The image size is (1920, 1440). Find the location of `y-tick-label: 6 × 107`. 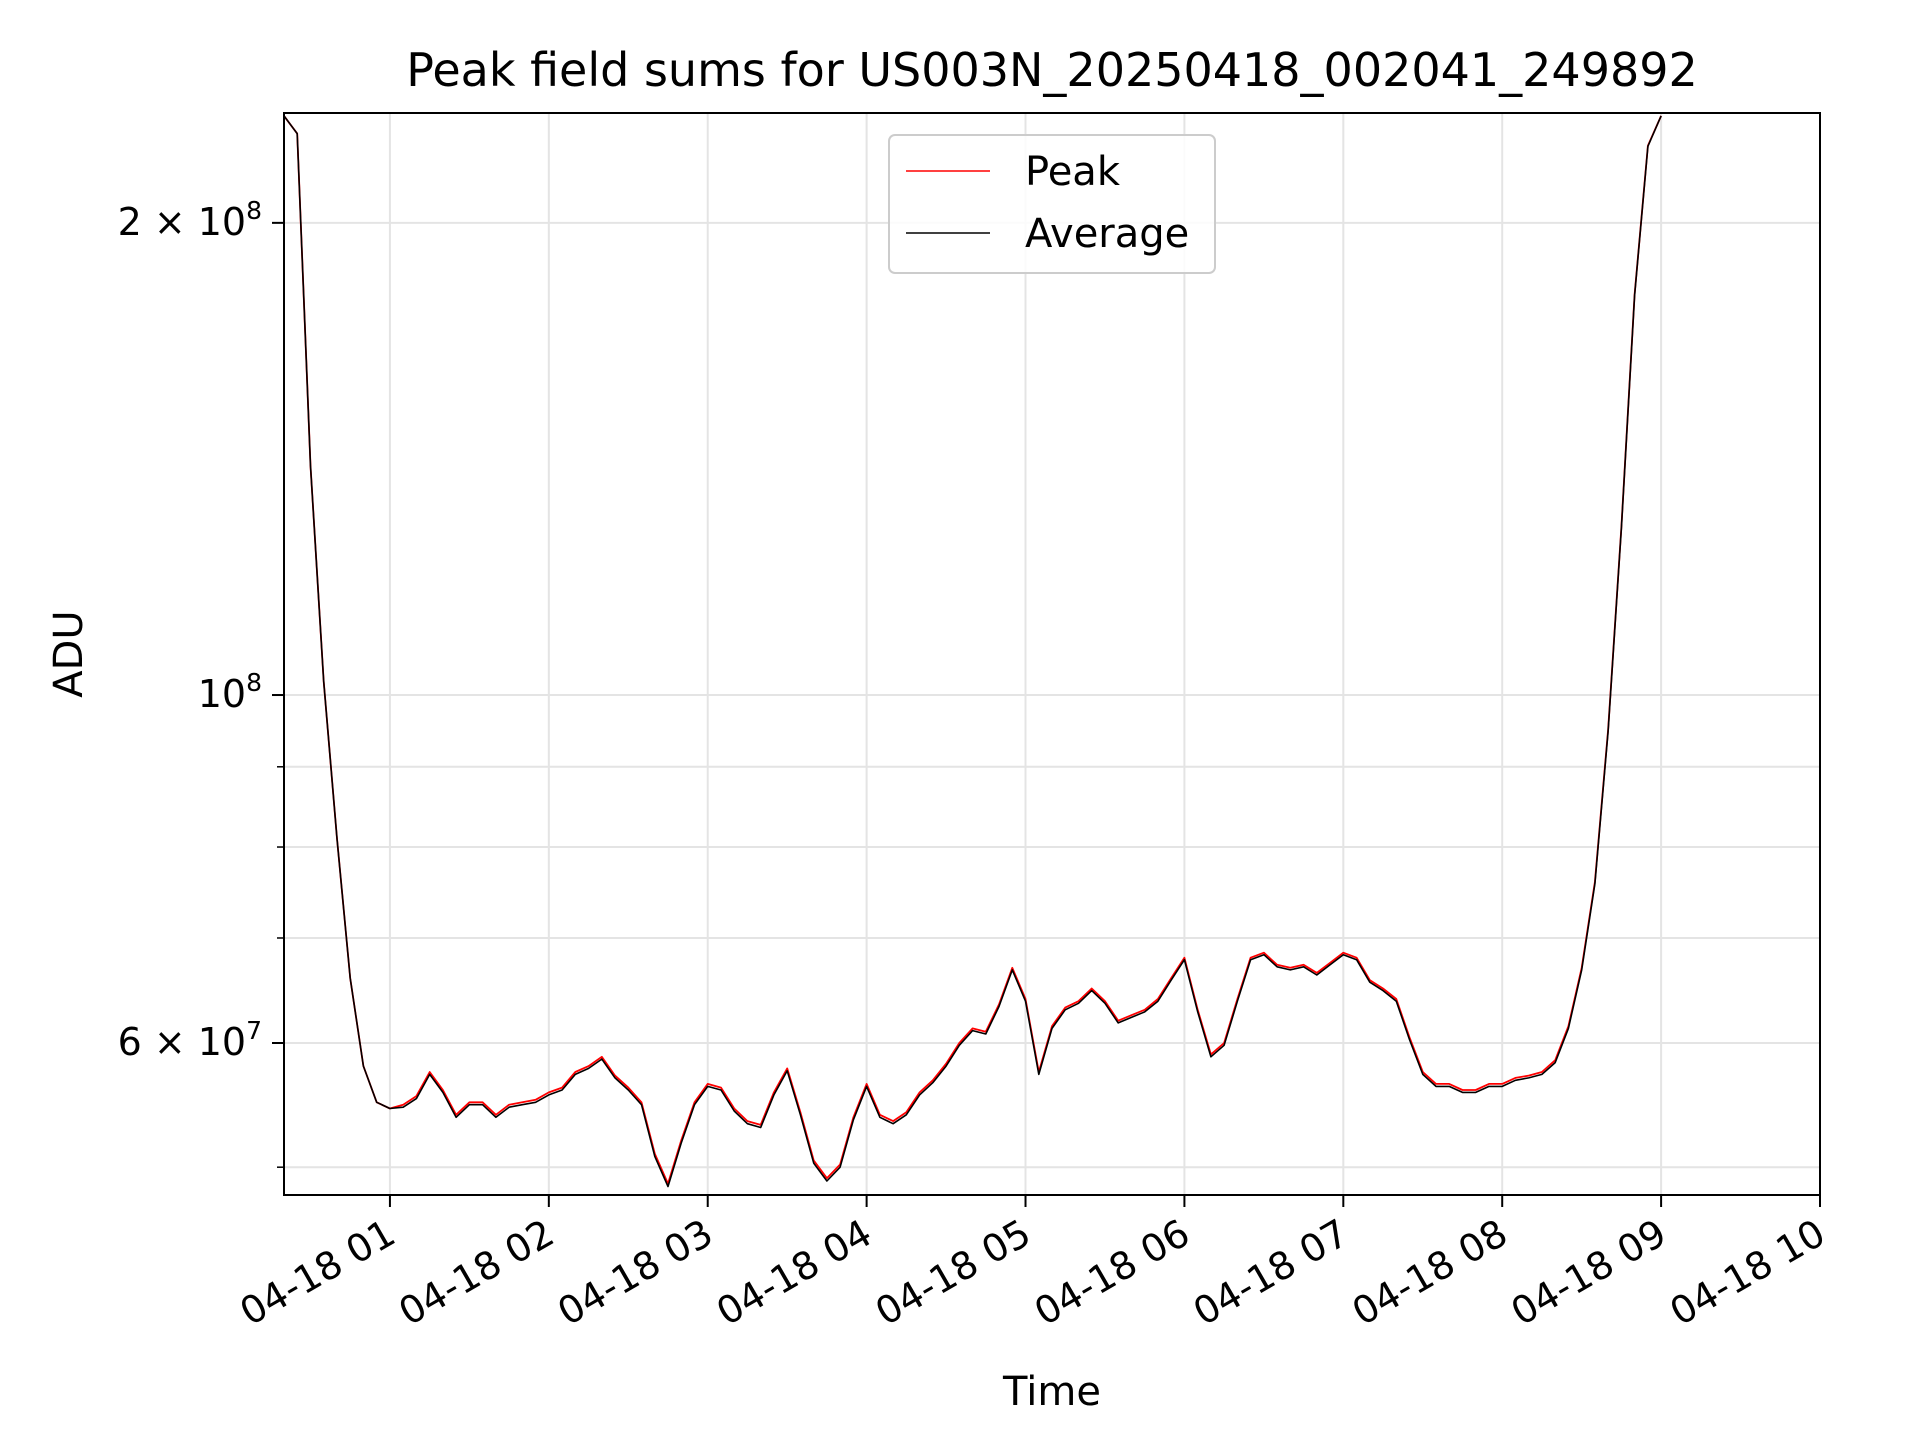

y-tick-label: 6 × 107 is located at coordinates (190, 1040).